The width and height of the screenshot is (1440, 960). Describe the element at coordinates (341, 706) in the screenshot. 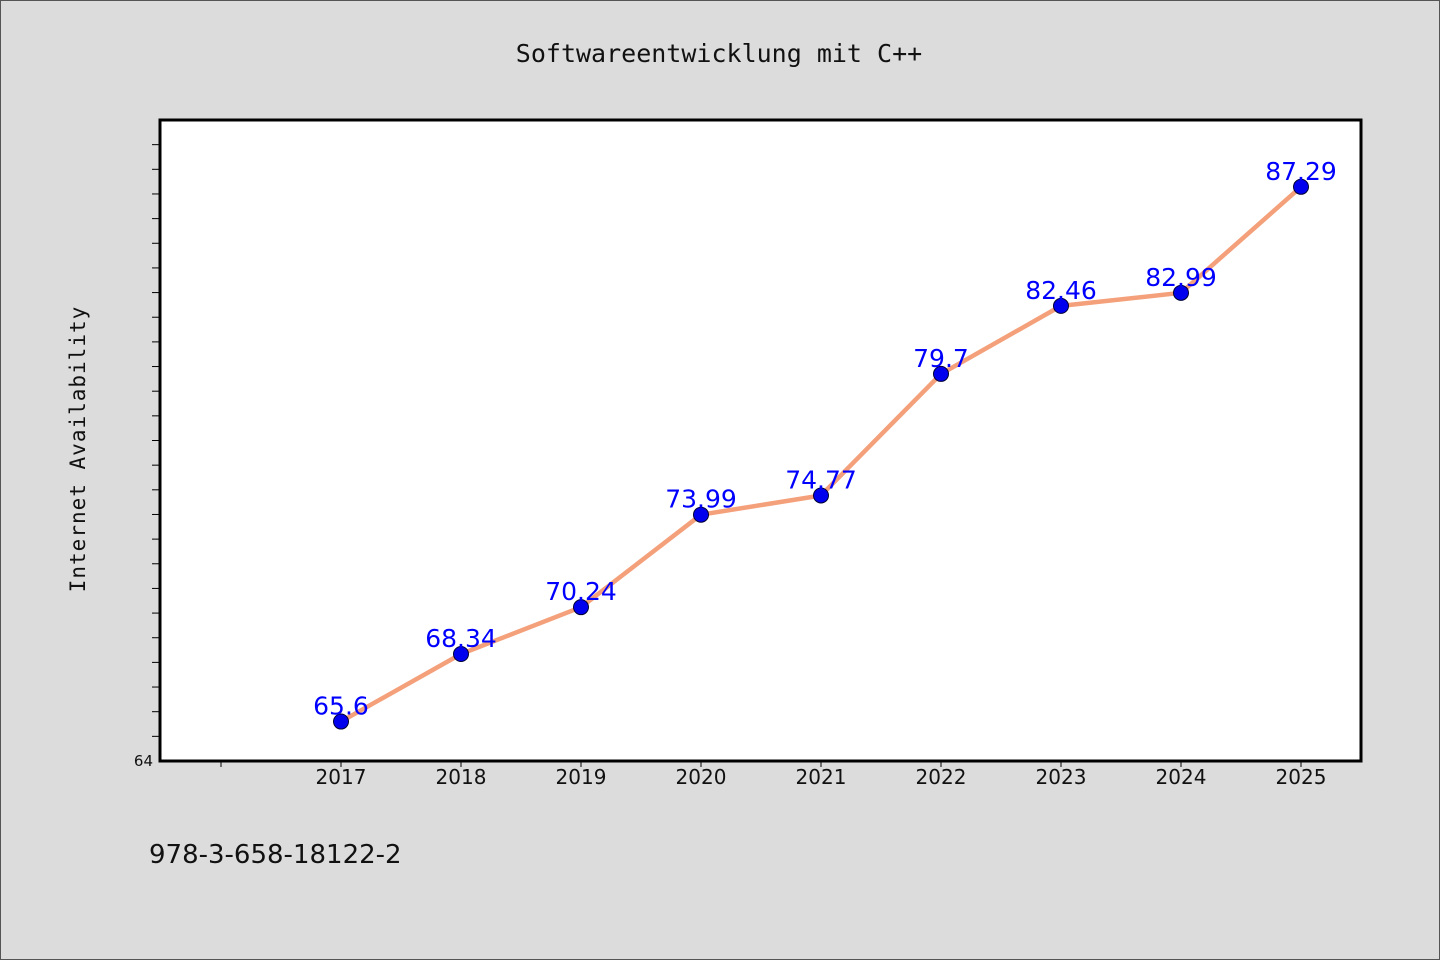

I see `data-label: 65.6` at that location.